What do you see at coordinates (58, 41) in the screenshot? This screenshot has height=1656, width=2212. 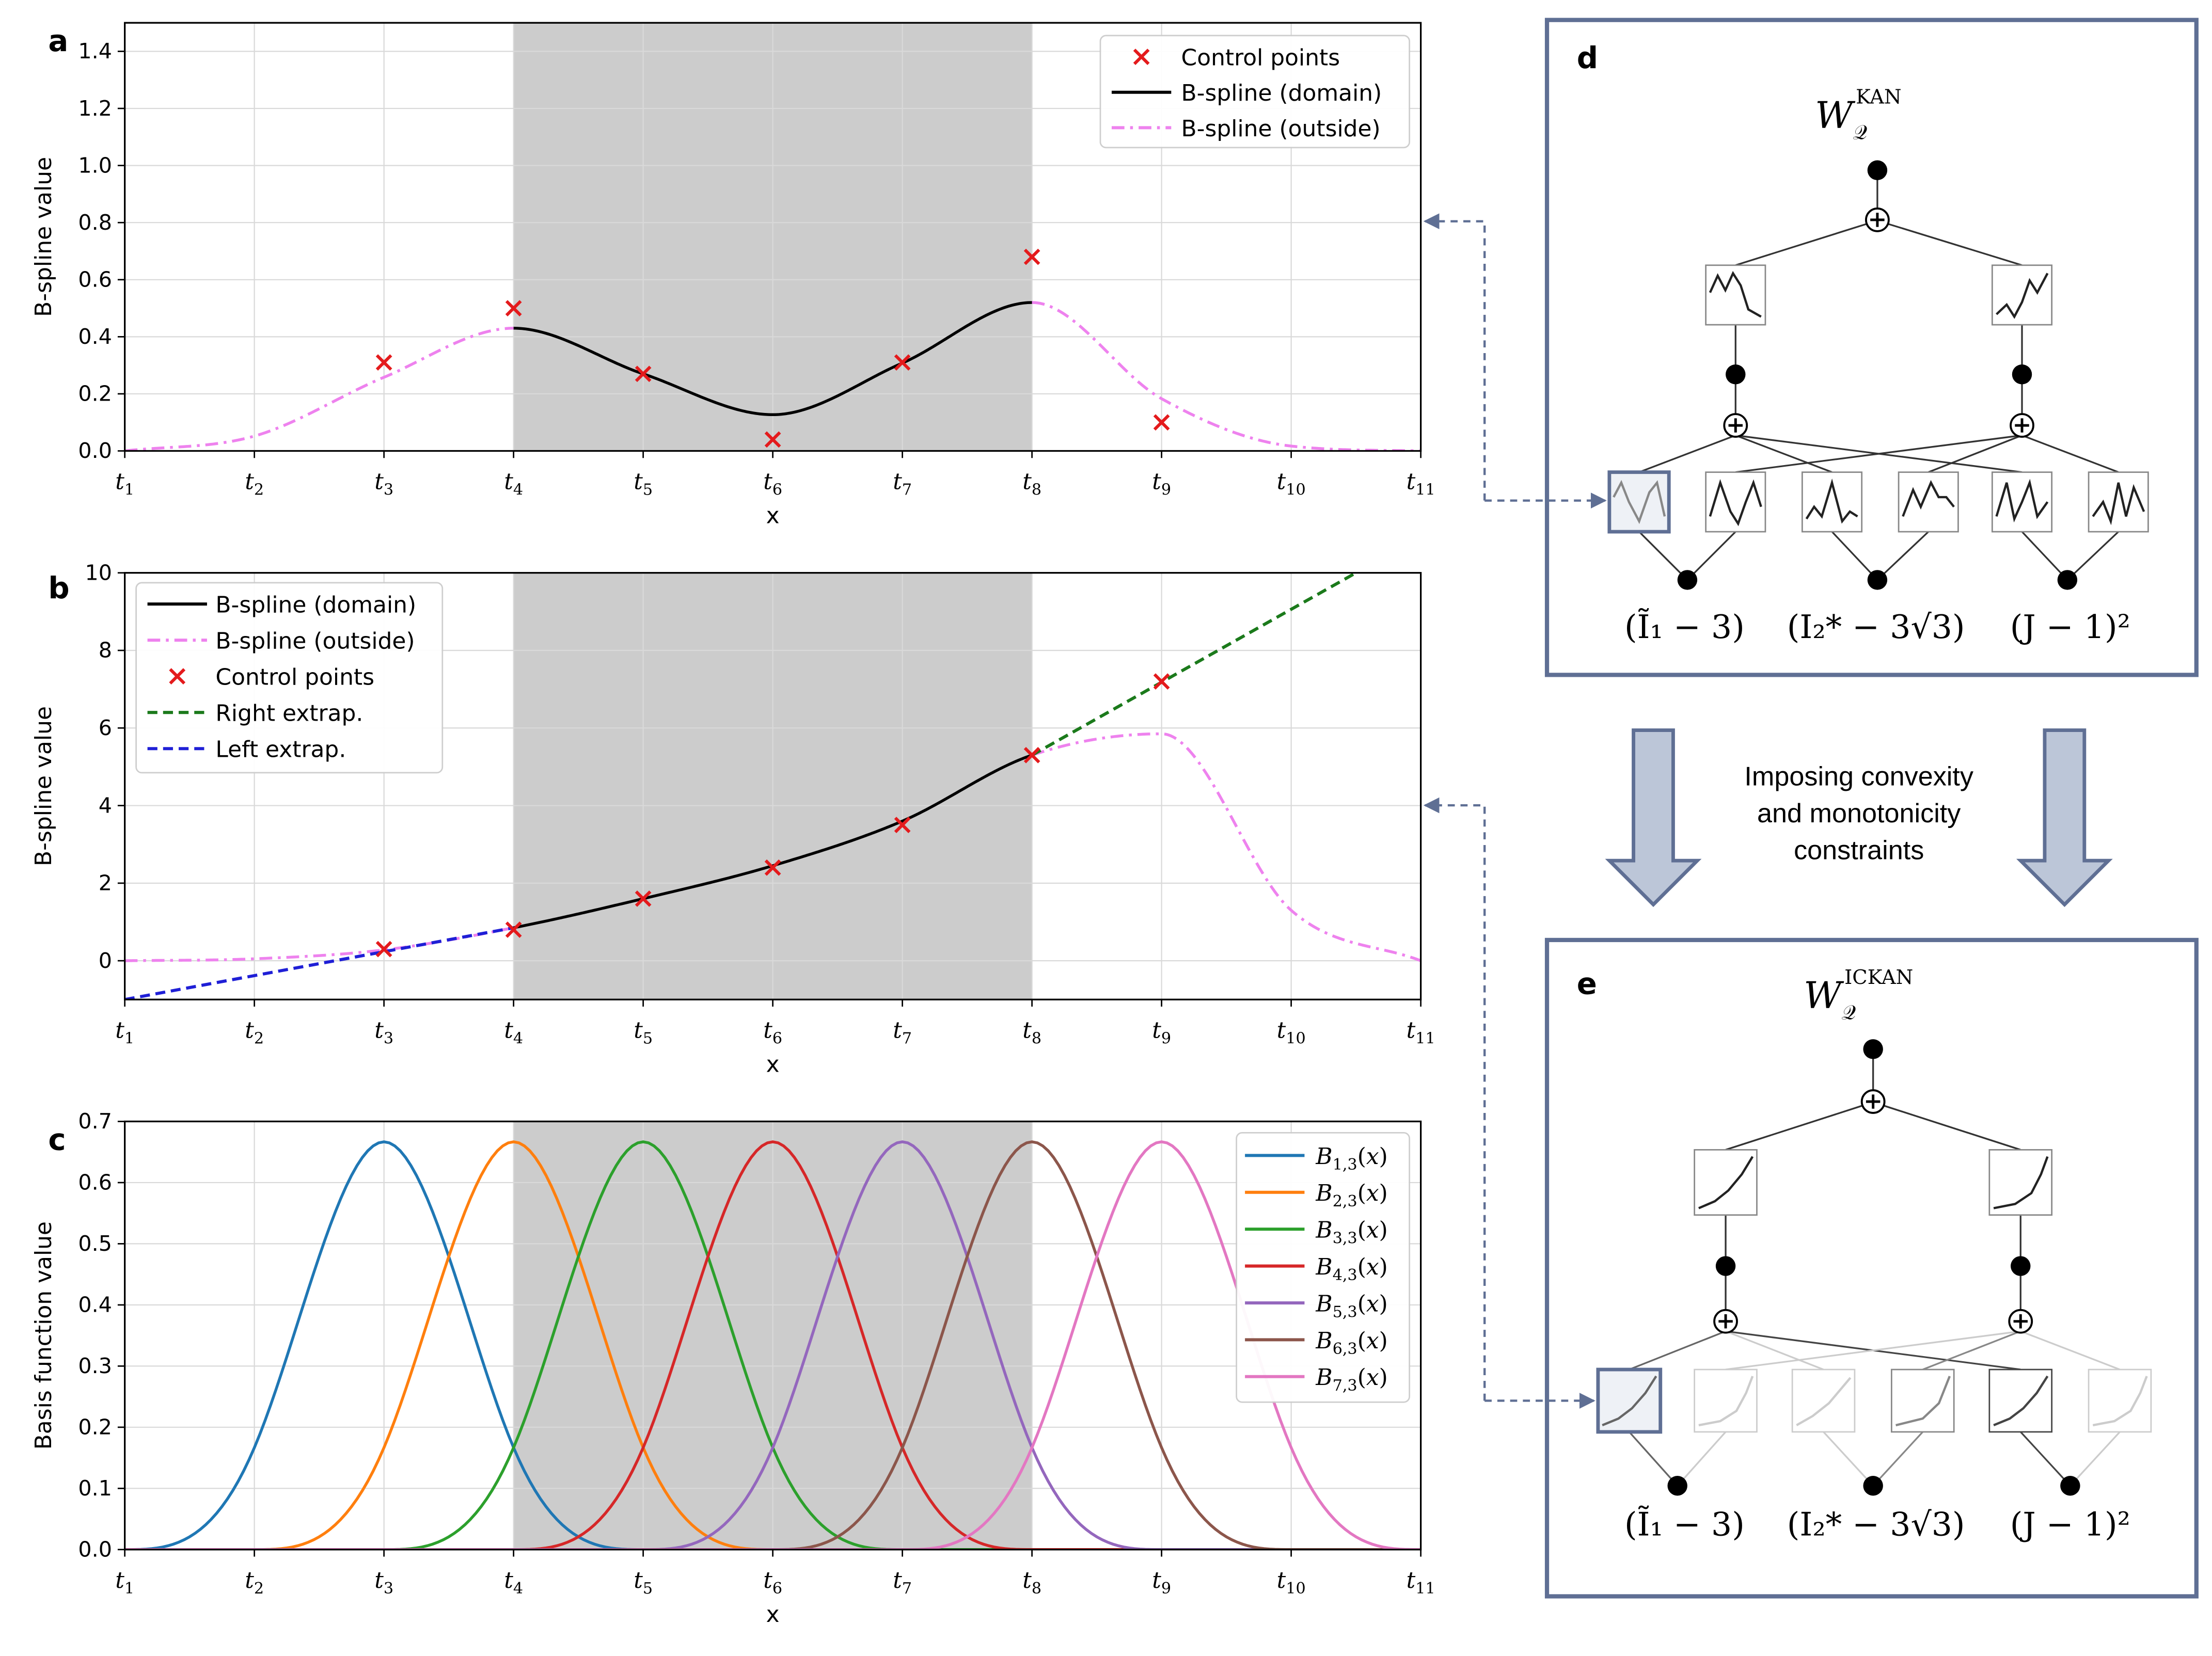 I see `panel-label-a: a` at bounding box center [58, 41].